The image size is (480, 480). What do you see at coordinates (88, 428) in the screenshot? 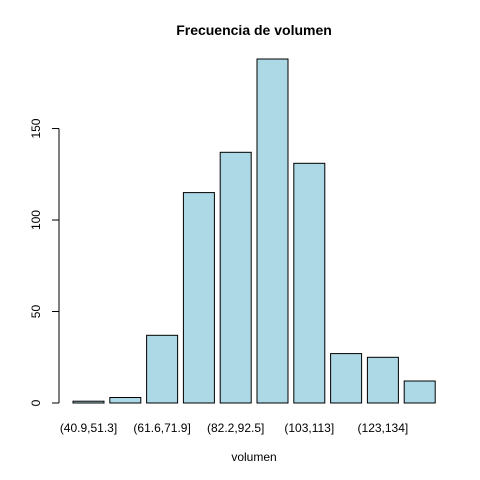
I see `x-tick-label-(40.9,51.3]: (40.9,51.3]` at bounding box center [88, 428].